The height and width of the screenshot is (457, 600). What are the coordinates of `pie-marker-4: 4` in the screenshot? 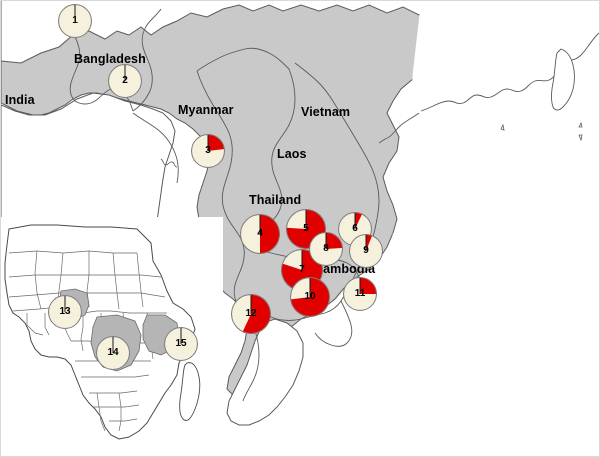 It's located at (260, 234).